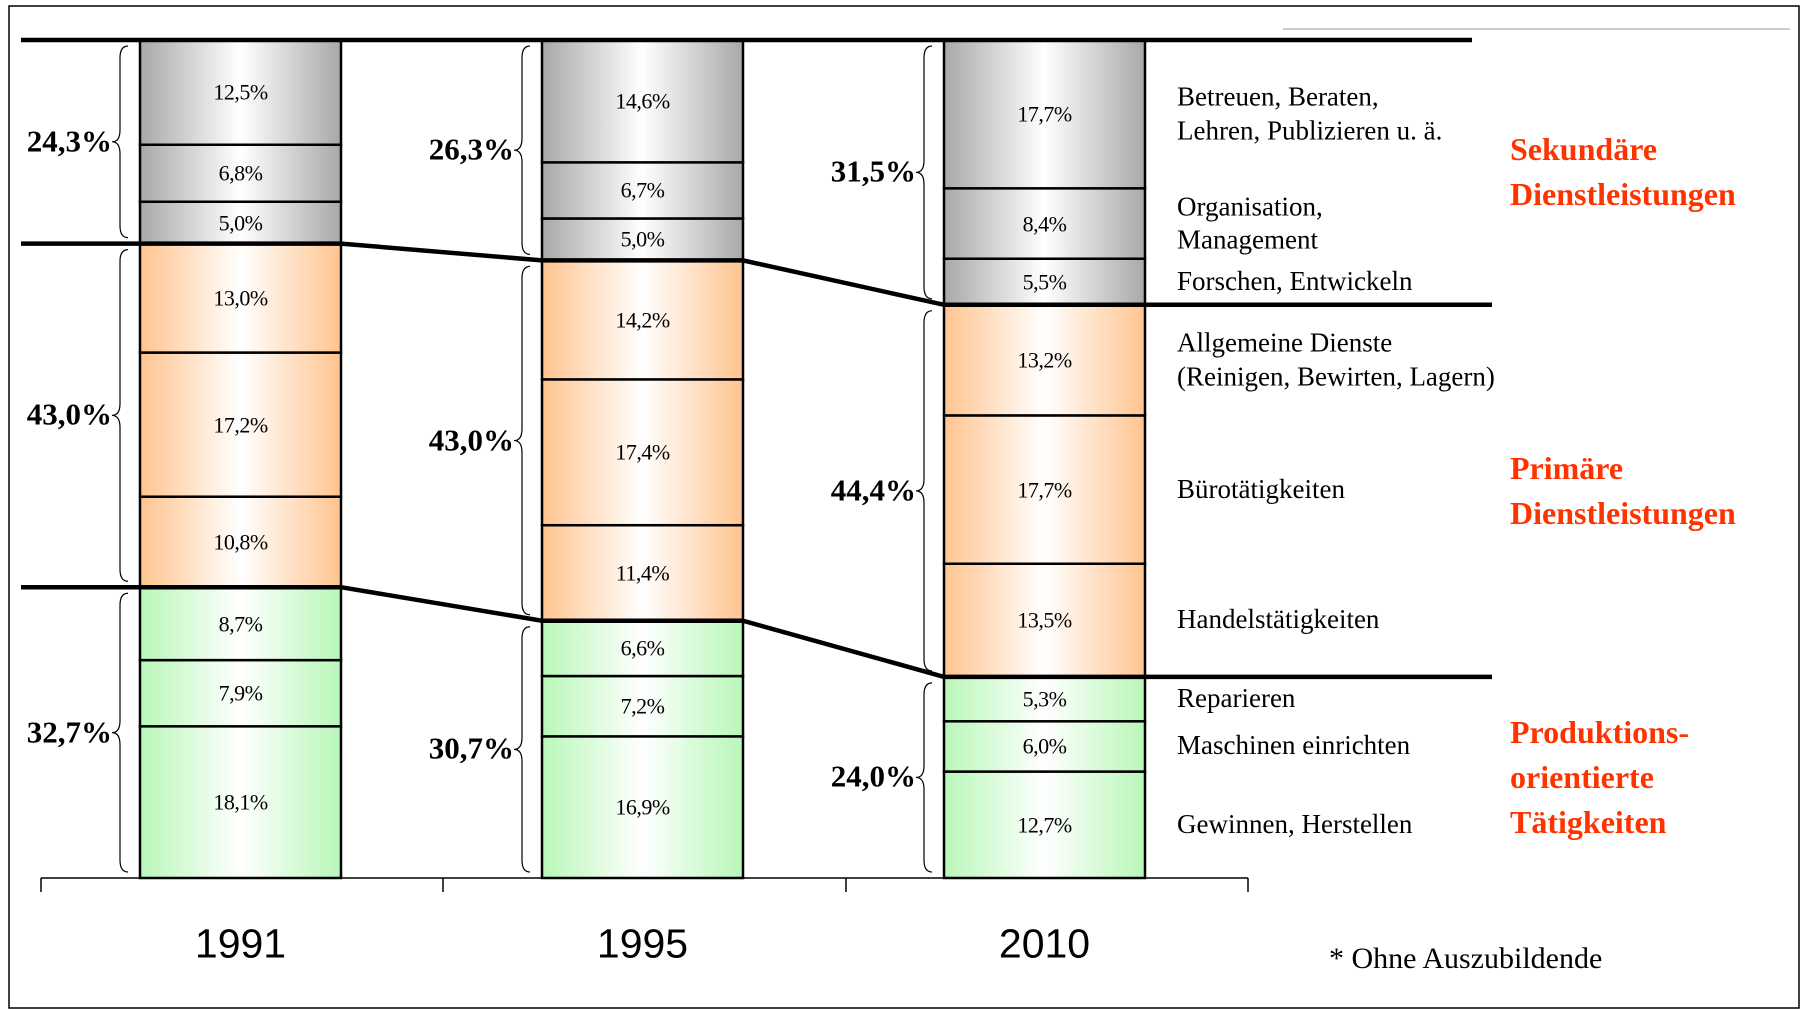  Describe the element at coordinates (1600, 777) in the screenshot. I see `group-name: Produktions- orientierte Tätigkeiten` at that location.